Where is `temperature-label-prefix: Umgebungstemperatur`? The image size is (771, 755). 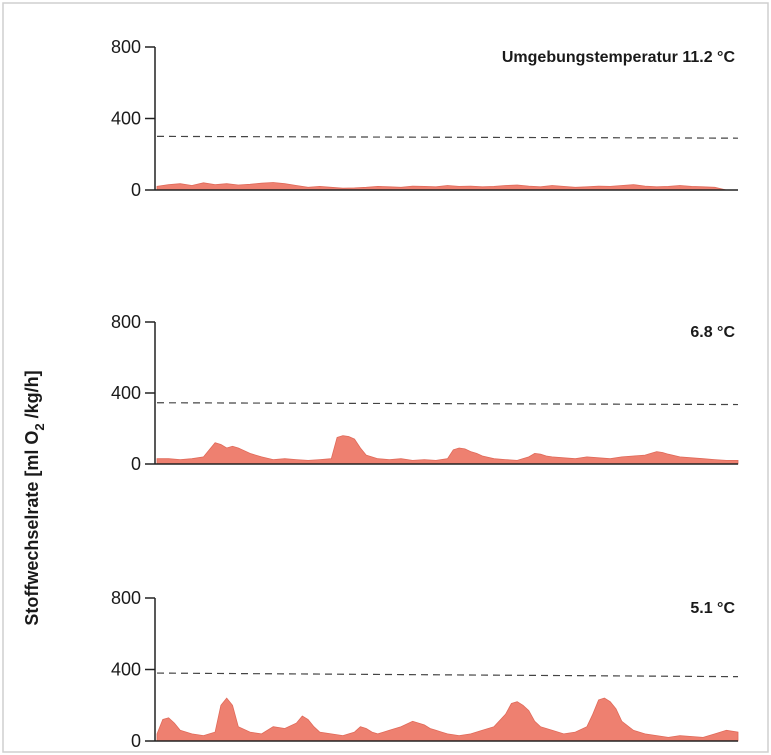 temperature-label-prefix: Umgebungstemperatur is located at coordinates (592, 57).